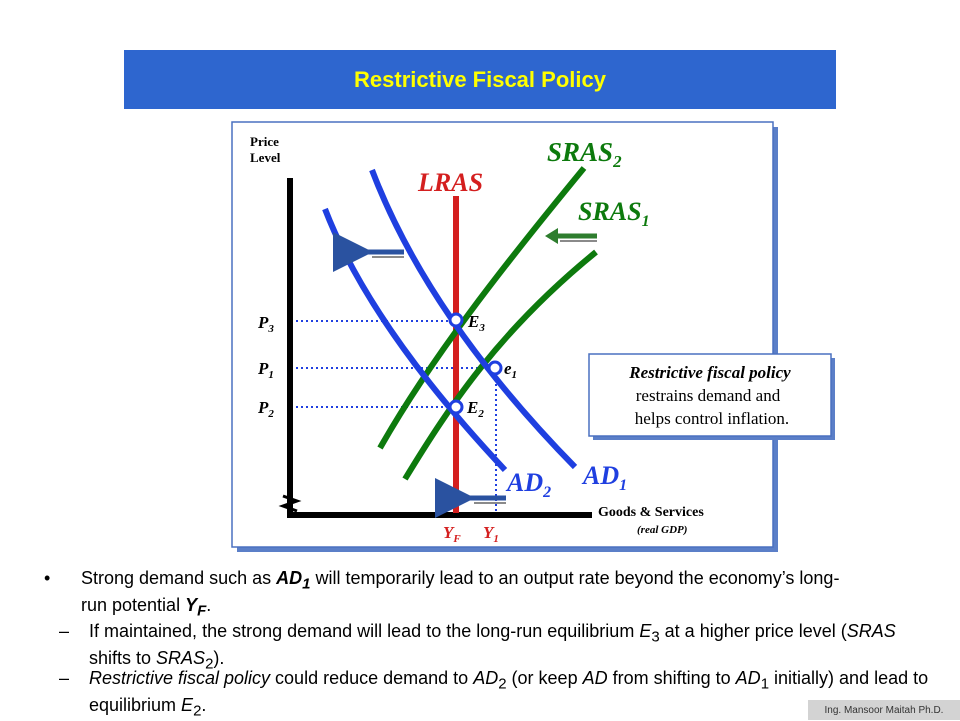 Image resolution: width=960 pixels, height=721 pixels. I want to click on callout-line1: Restrictive fiscal policy, so click(709, 372).